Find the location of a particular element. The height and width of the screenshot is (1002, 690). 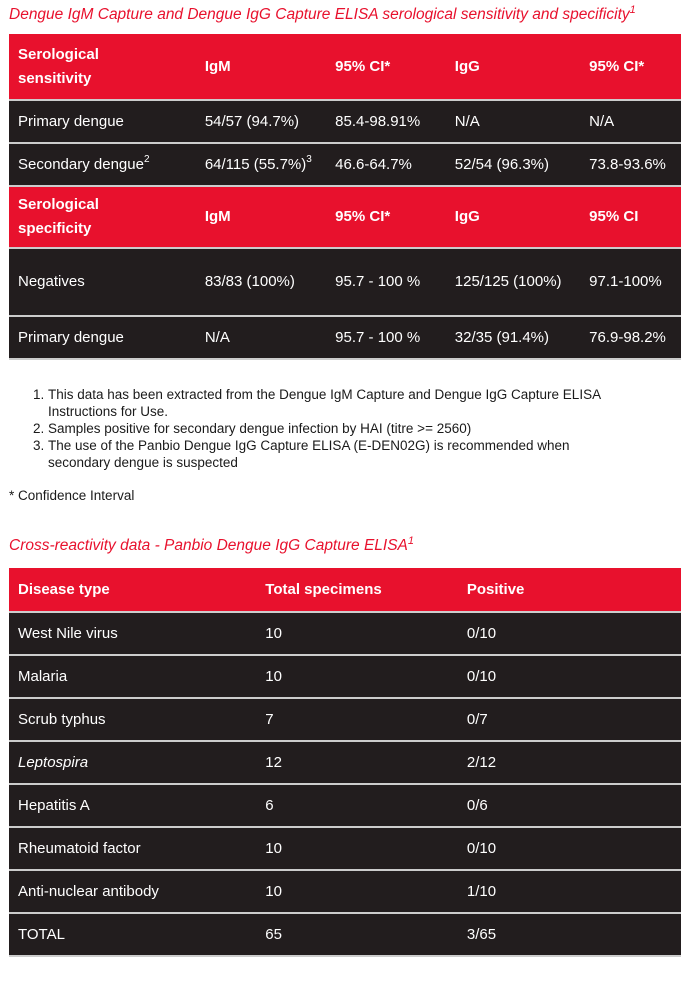

header-cell-positive: Positive is located at coordinates (569, 590).